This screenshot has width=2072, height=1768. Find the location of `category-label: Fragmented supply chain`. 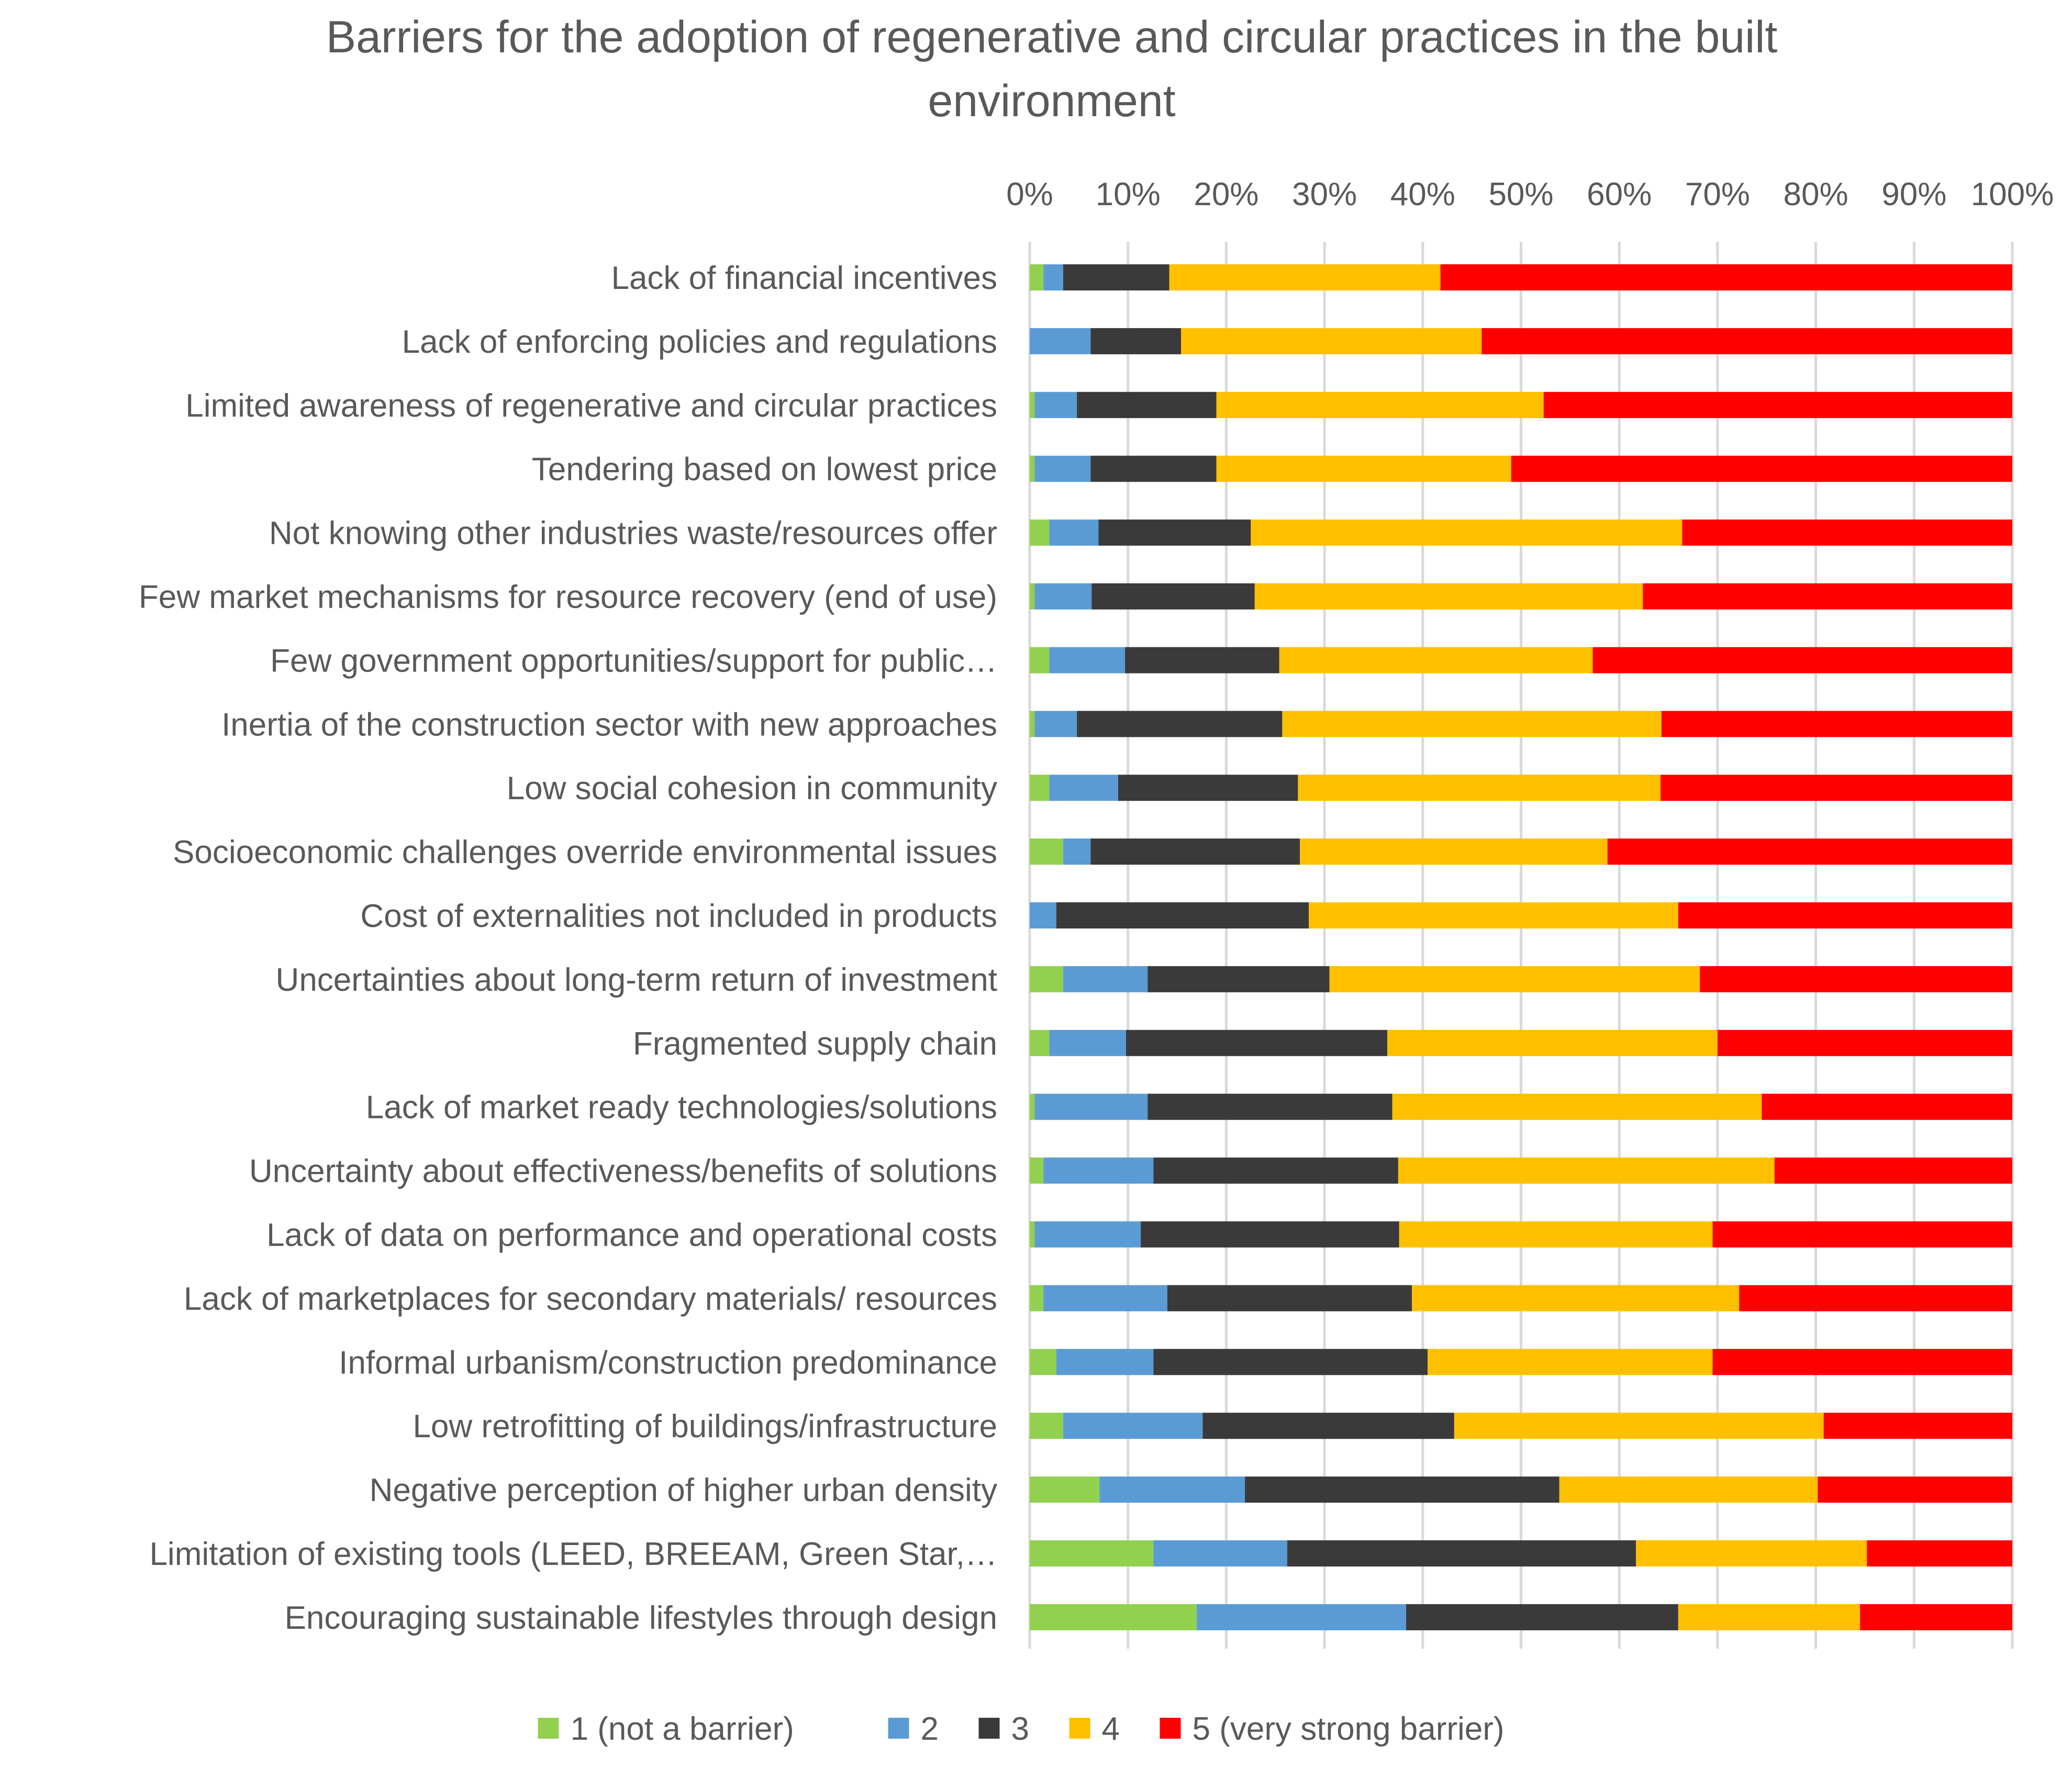

category-label: Fragmented supply chain is located at coordinates (815, 1044).